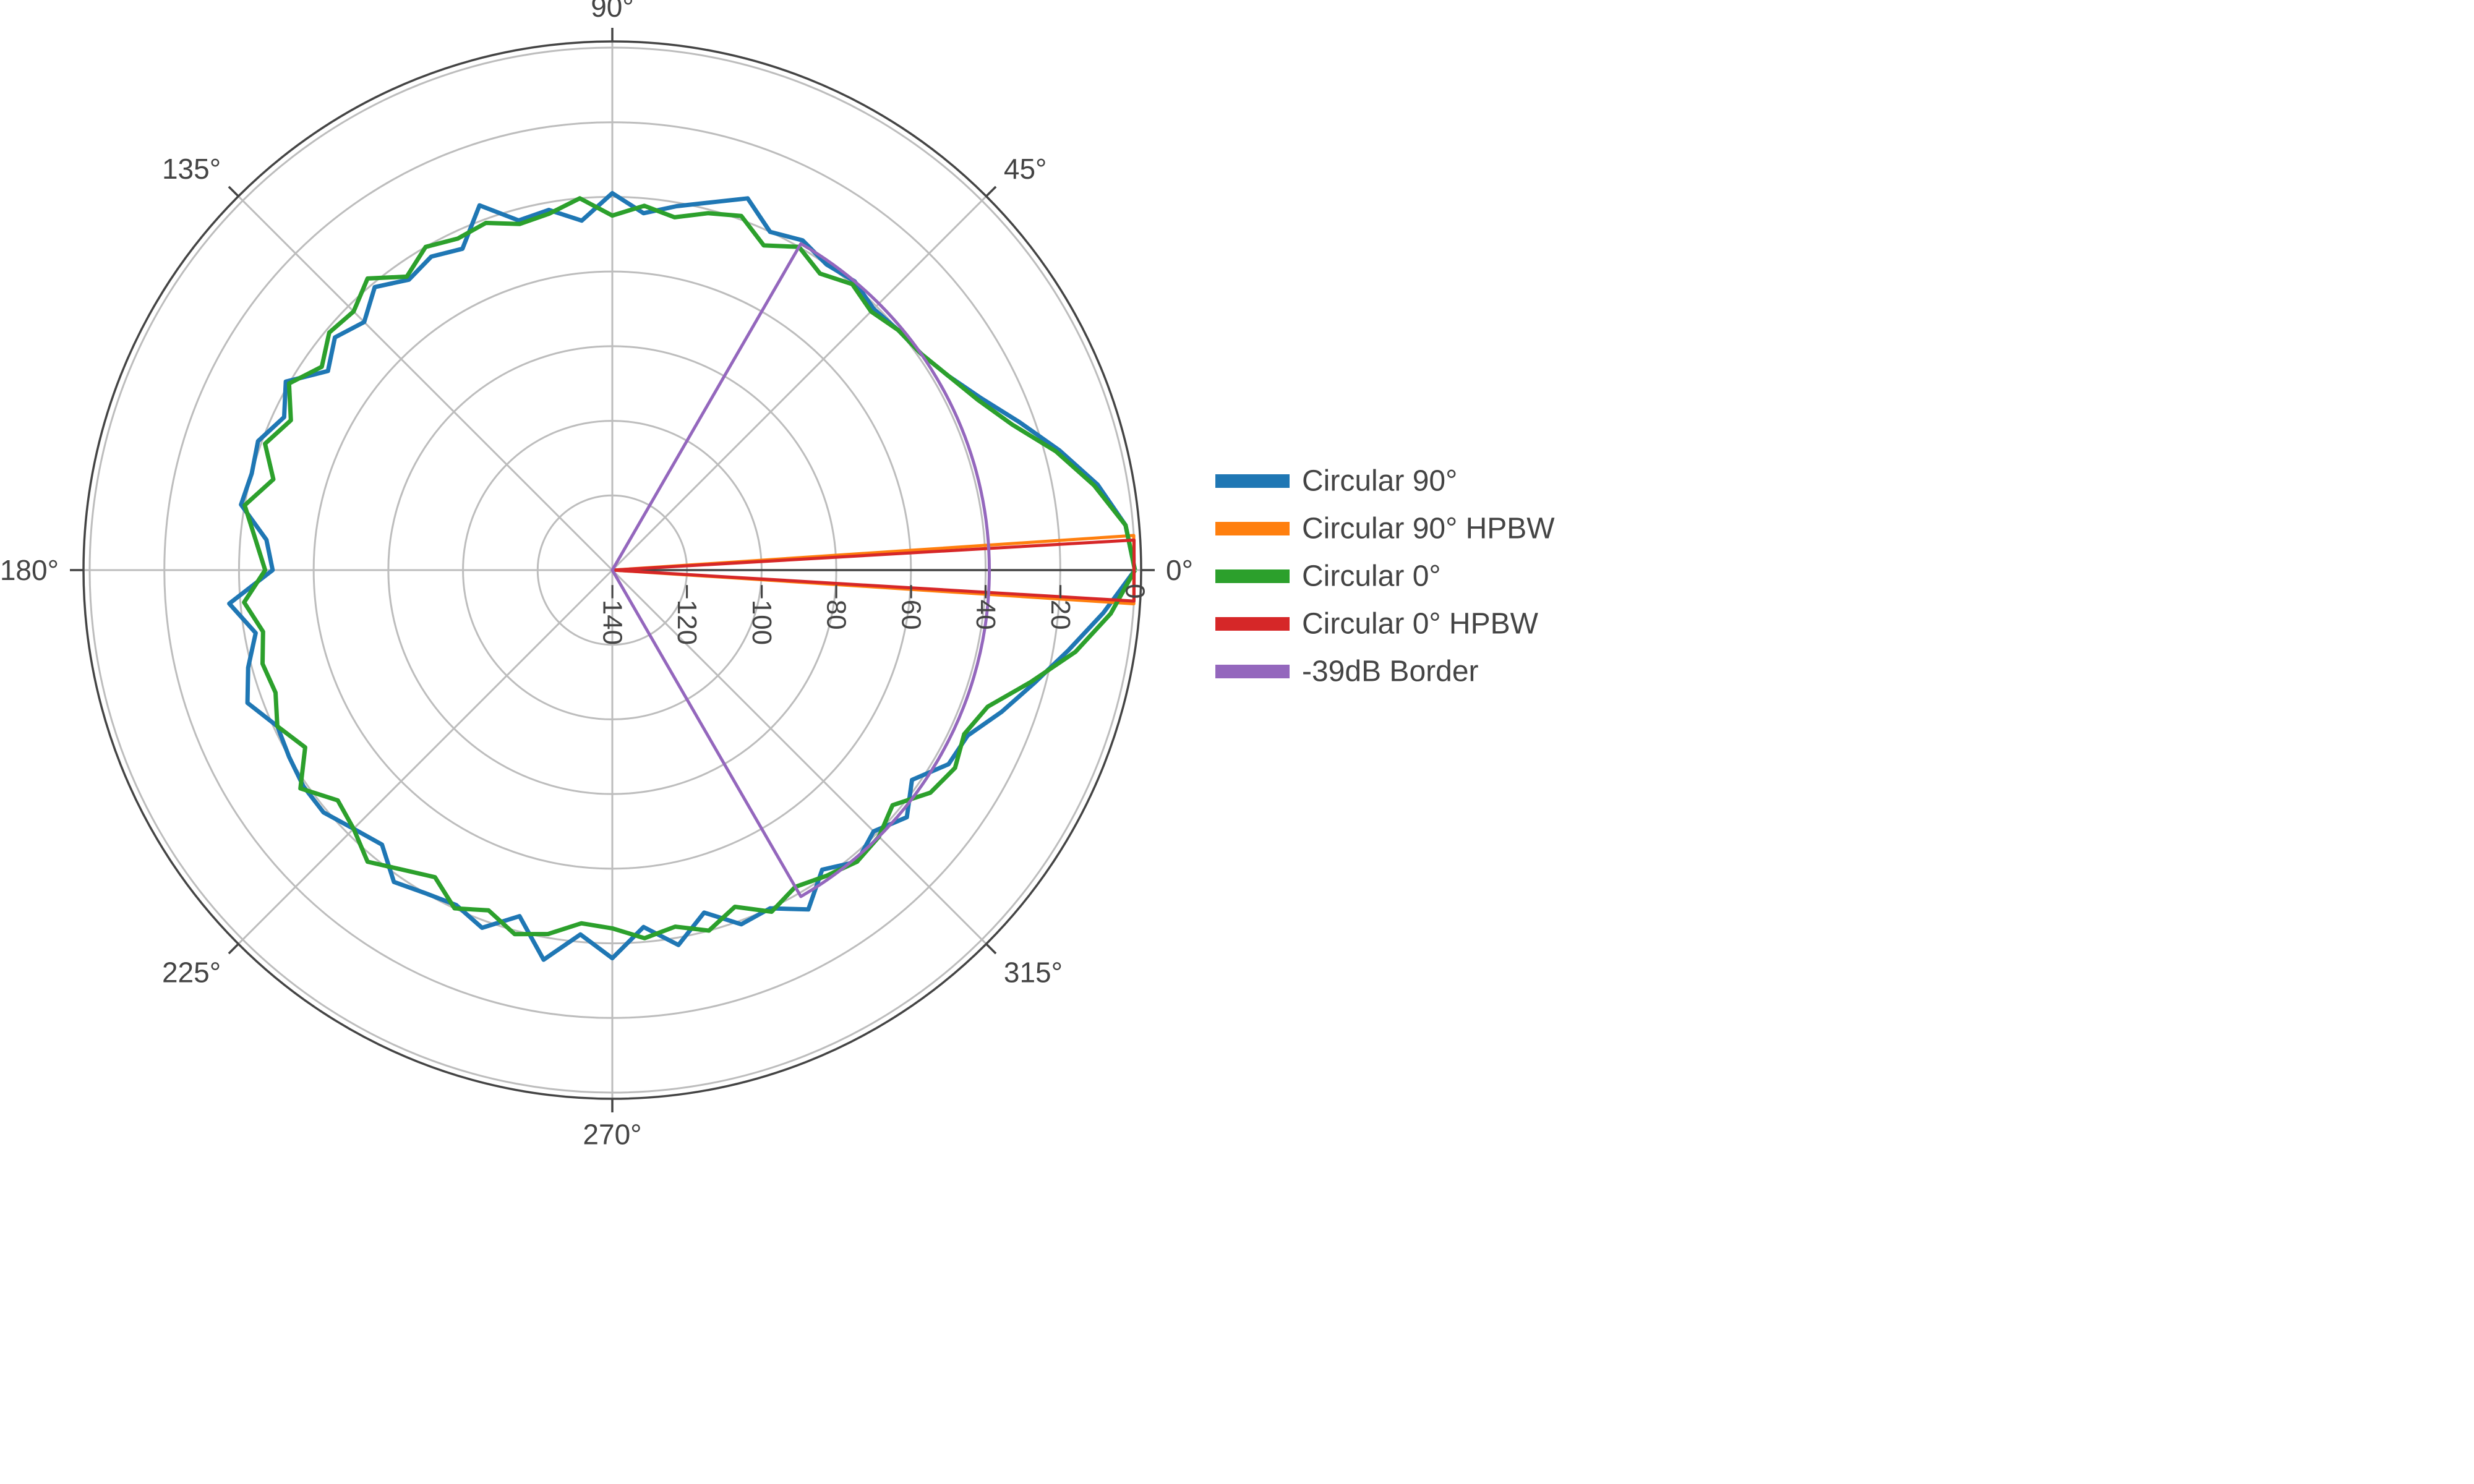 The height and width of the screenshot is (1484, 2474). I want to click on radial-tick-label-4: −60, so click(911, 607).